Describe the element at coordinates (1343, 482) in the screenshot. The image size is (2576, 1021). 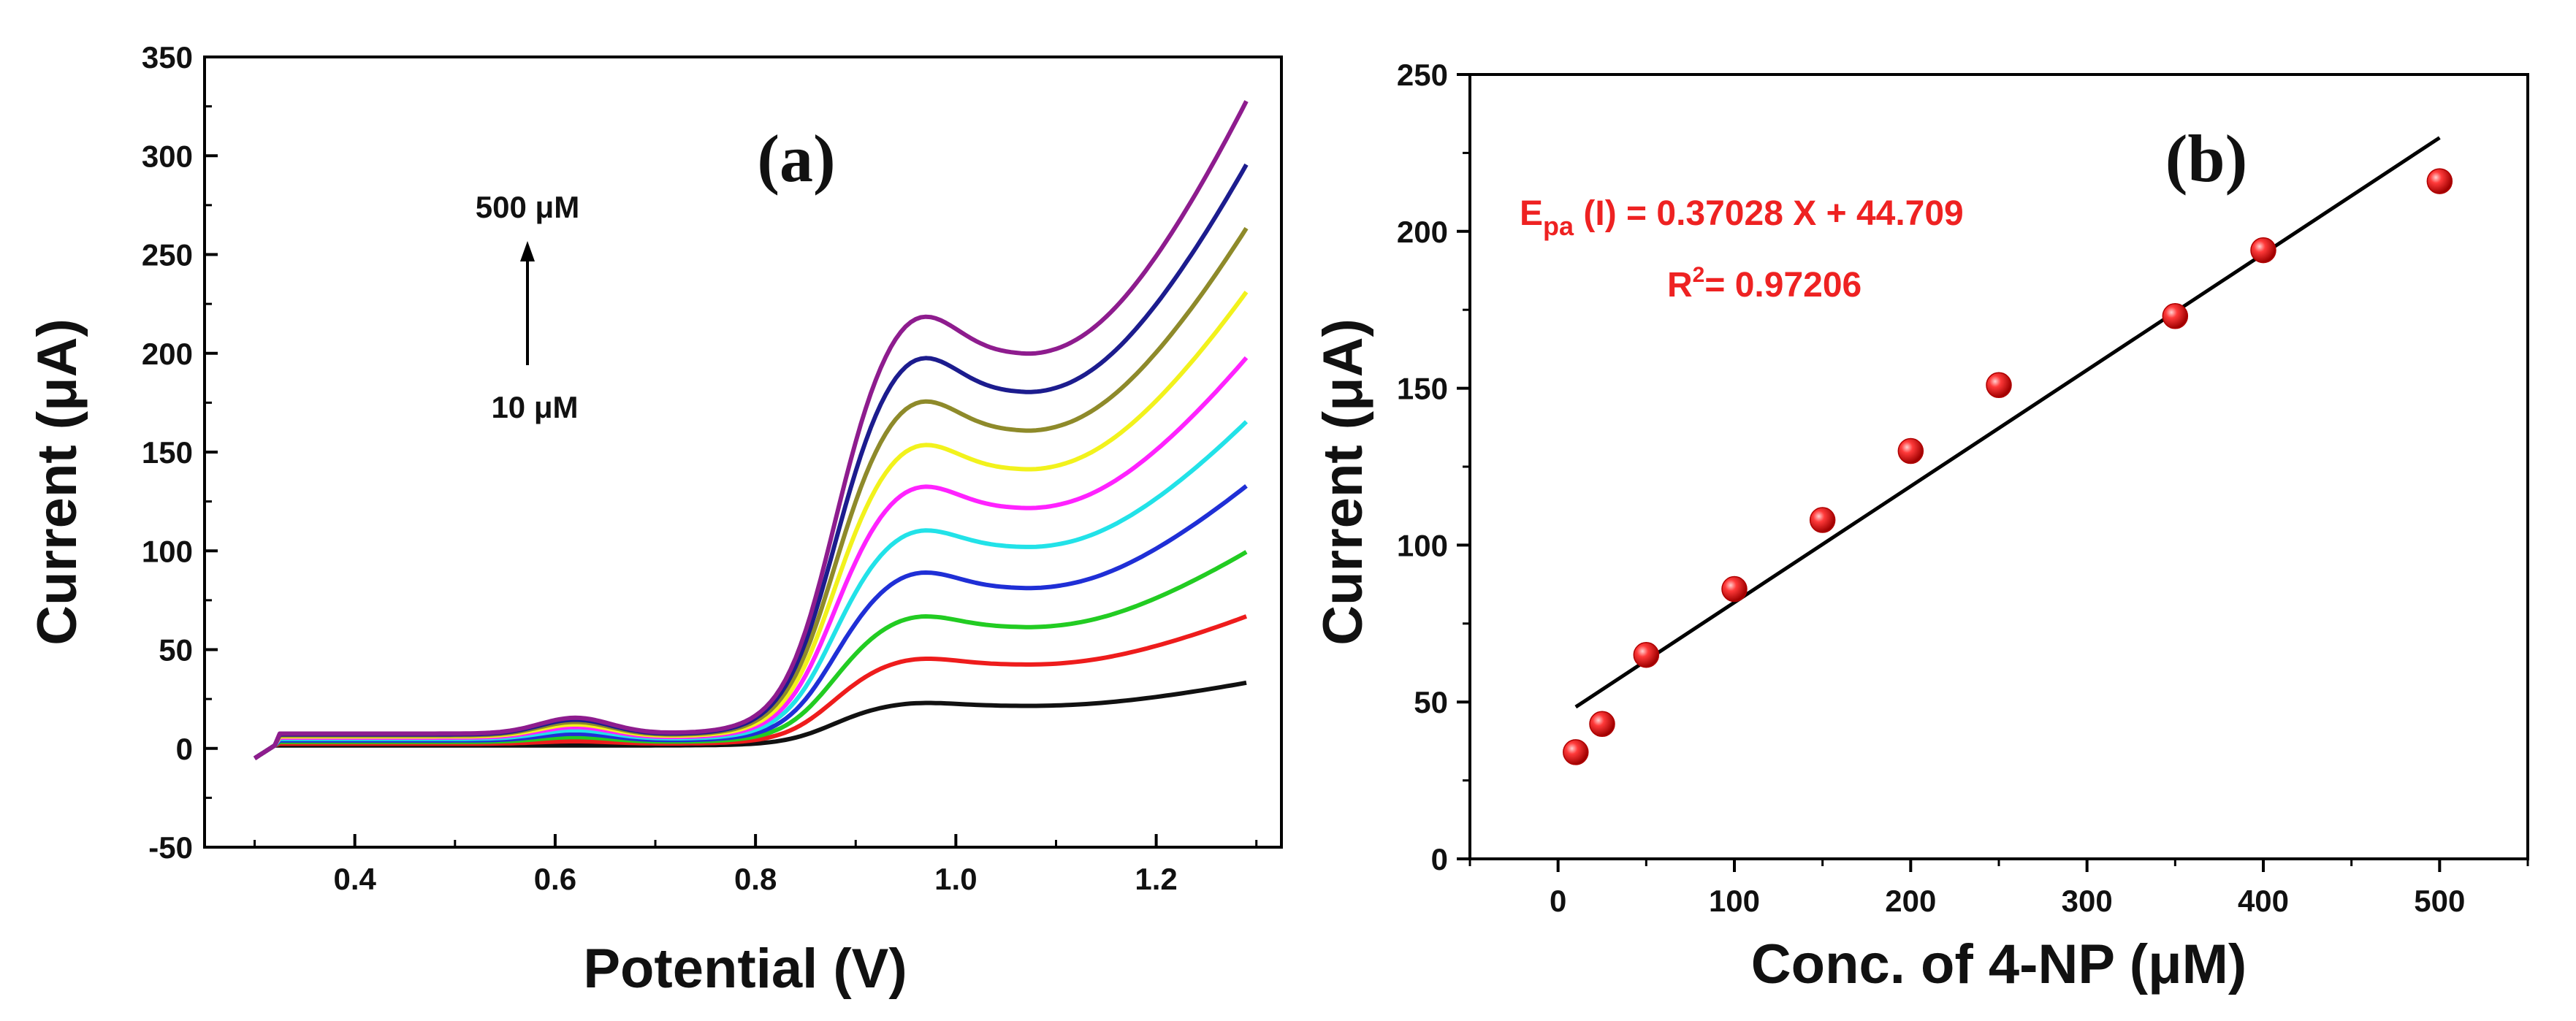
I see `panel-b-y-axis-title: Current (μA)` at that location.